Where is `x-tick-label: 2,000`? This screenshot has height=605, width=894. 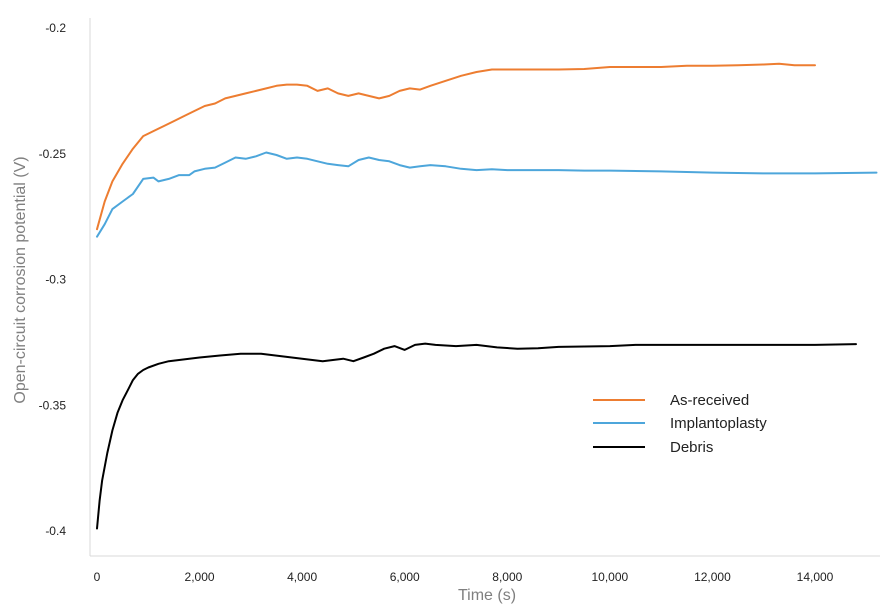 x-tick-label: 2,000 is located at coordinates (200, 577).